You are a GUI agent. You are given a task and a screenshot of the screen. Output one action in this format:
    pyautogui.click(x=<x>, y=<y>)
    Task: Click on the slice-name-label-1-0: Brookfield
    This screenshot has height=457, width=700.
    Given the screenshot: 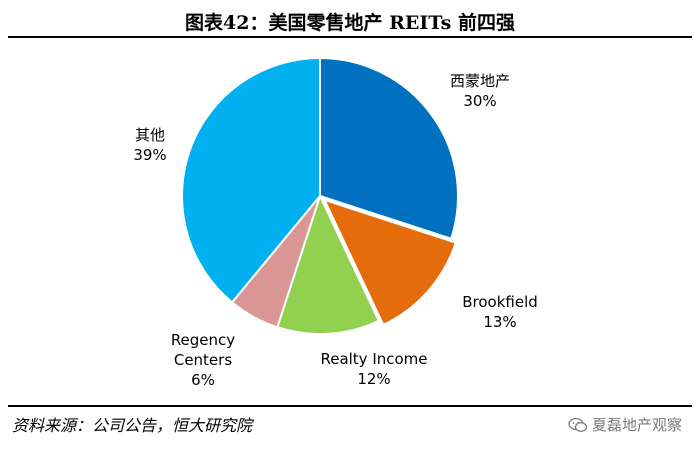 What is the action you would take?
    pyautogui.click(x=500, y=302)
    